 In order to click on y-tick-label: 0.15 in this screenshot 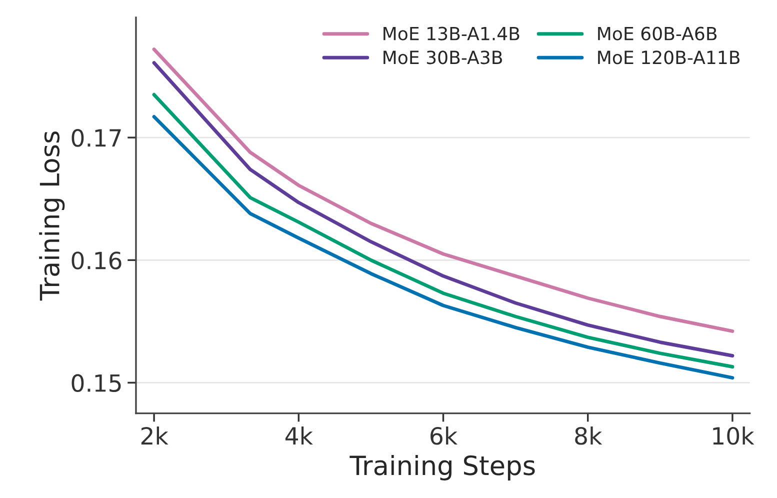, I will do `click(96, 383)`.